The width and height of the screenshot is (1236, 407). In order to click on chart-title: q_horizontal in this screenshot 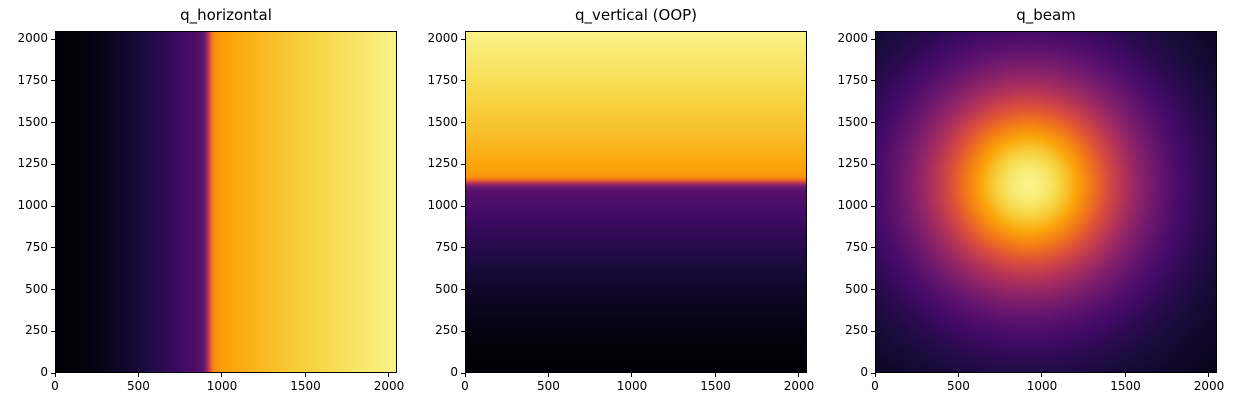, I will do `click(226, 15)`.